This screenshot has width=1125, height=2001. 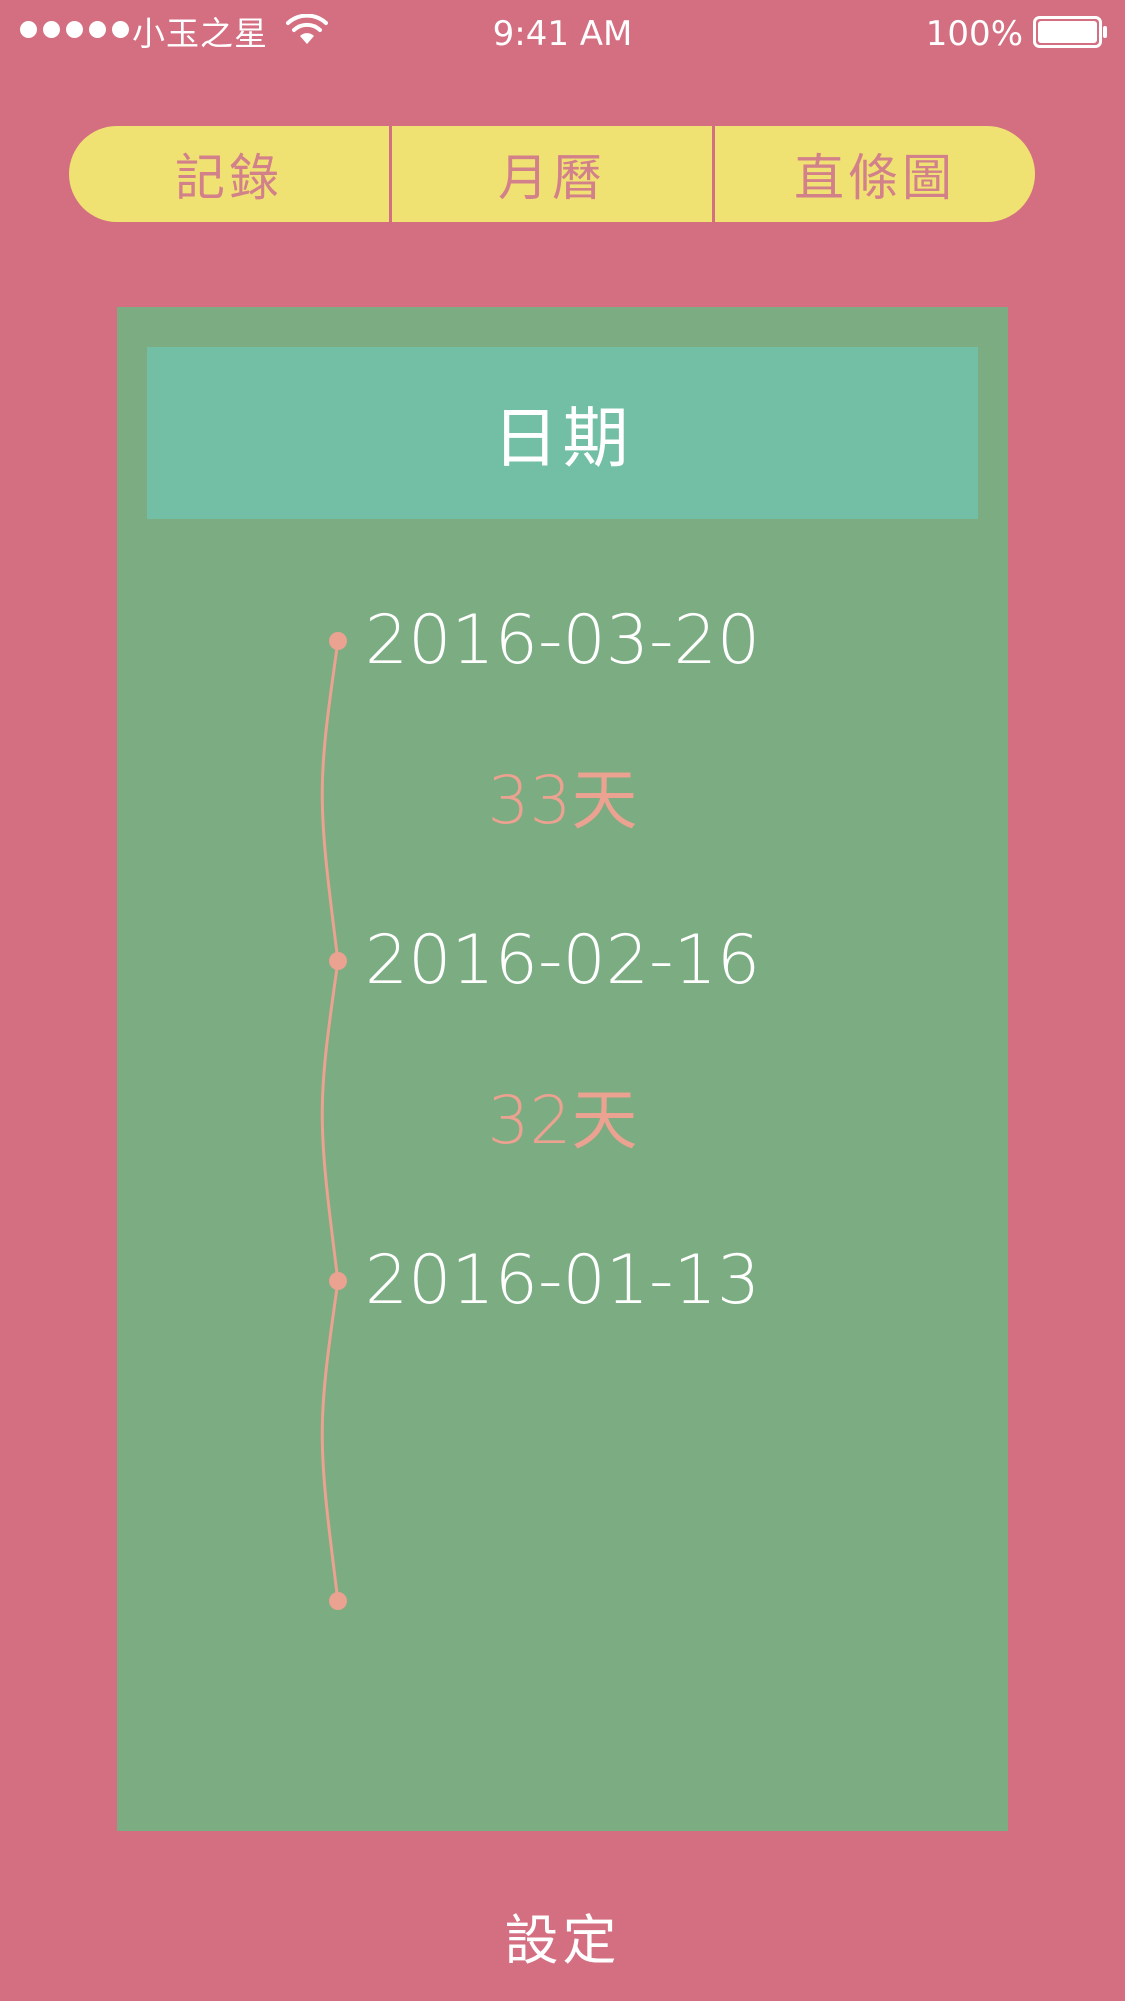 What do you see at coordinates (562, 1940) in the screenshot?
I see `settings-button: 設定` at bounding box center [562, 1940].